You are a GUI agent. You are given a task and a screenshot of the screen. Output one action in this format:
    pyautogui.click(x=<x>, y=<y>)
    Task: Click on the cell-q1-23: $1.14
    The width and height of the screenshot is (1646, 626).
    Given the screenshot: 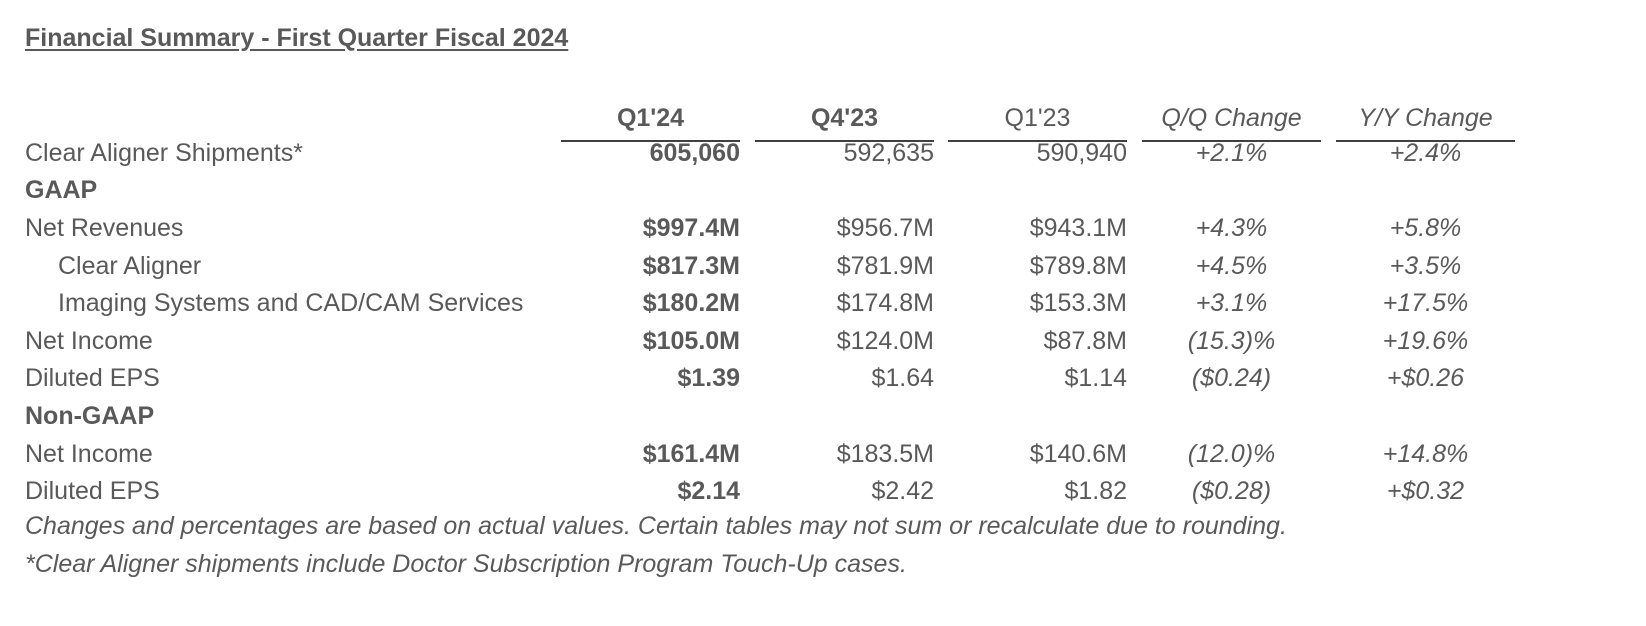 What is the action you would take?
    pyautogui.click(x=1095, y=378)
    